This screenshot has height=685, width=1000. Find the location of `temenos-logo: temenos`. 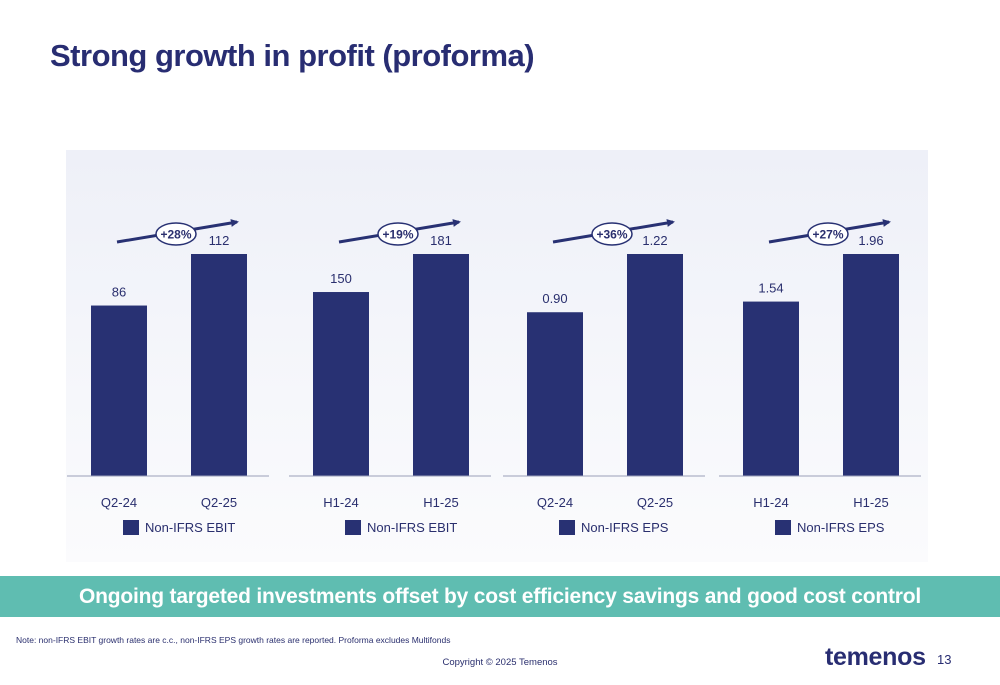

temenos-logo: temenos is located at coordinates (875, 657).